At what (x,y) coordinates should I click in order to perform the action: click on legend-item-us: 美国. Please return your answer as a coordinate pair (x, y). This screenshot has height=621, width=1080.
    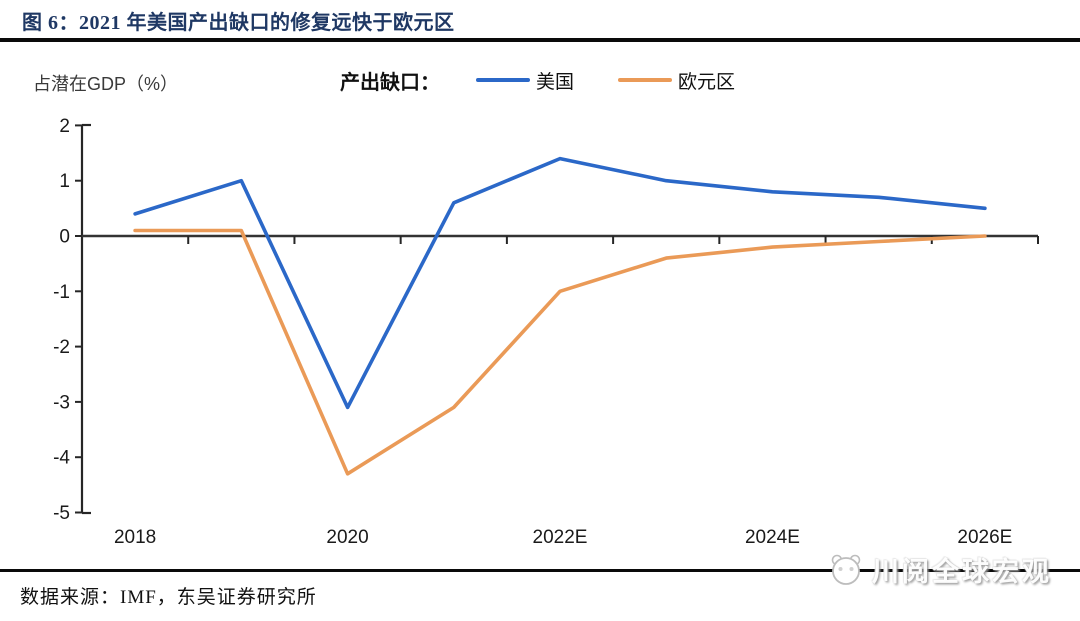
    Looking at the image, I should click on (525, 80).